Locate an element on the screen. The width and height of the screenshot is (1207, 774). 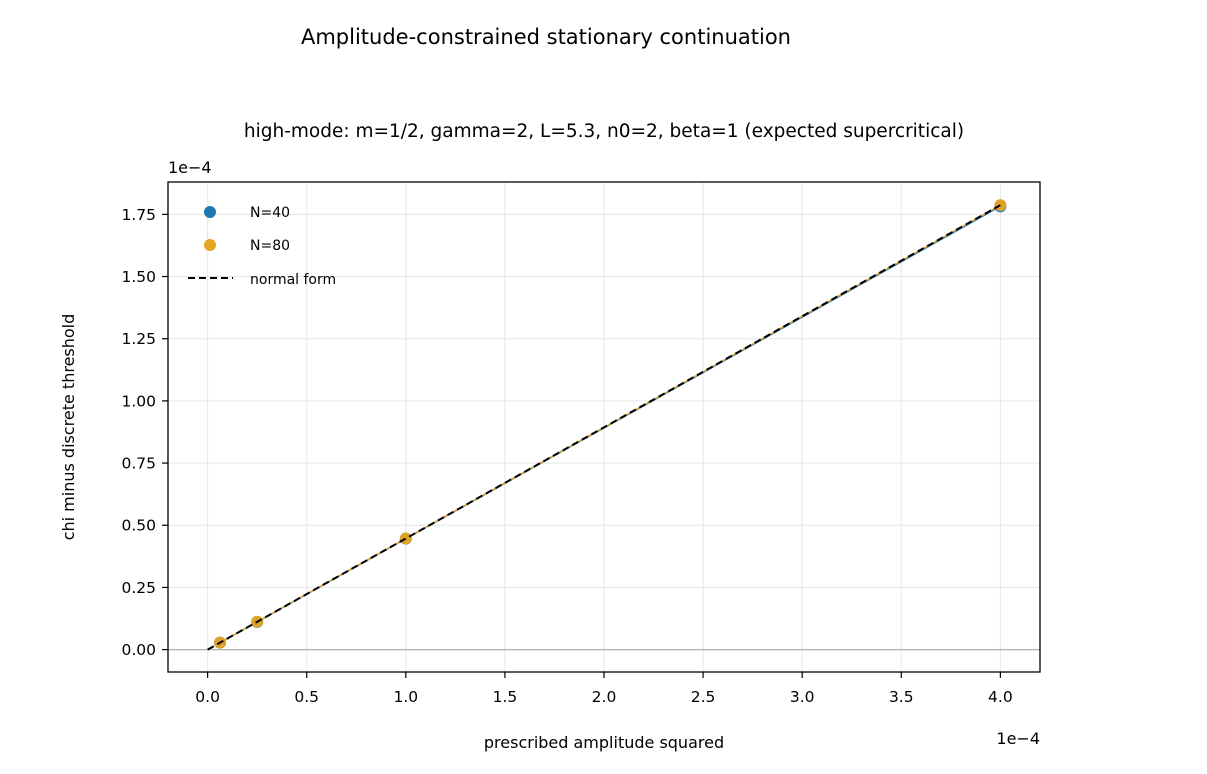
x-tick-label: 0.0 is located at coordinates (207, 697).